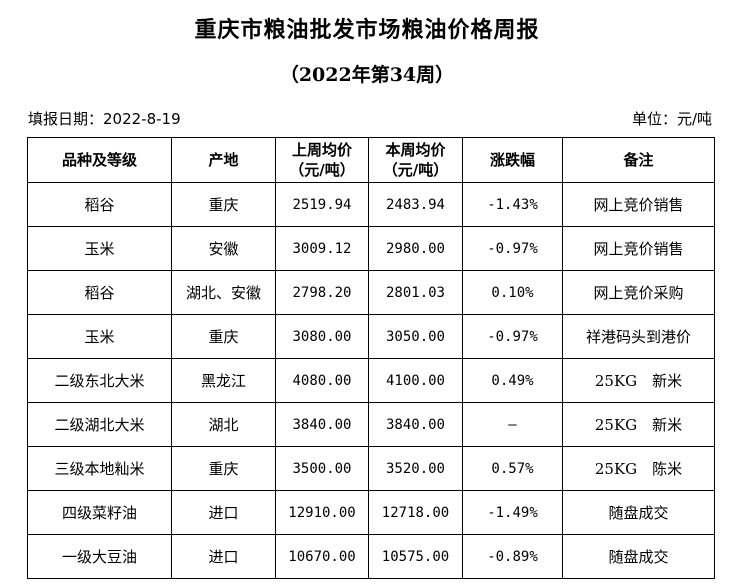 The height and width of the screenshot is (586, 734). I want to click on cell-last-week-price: 3080.00, so click(322, 336).